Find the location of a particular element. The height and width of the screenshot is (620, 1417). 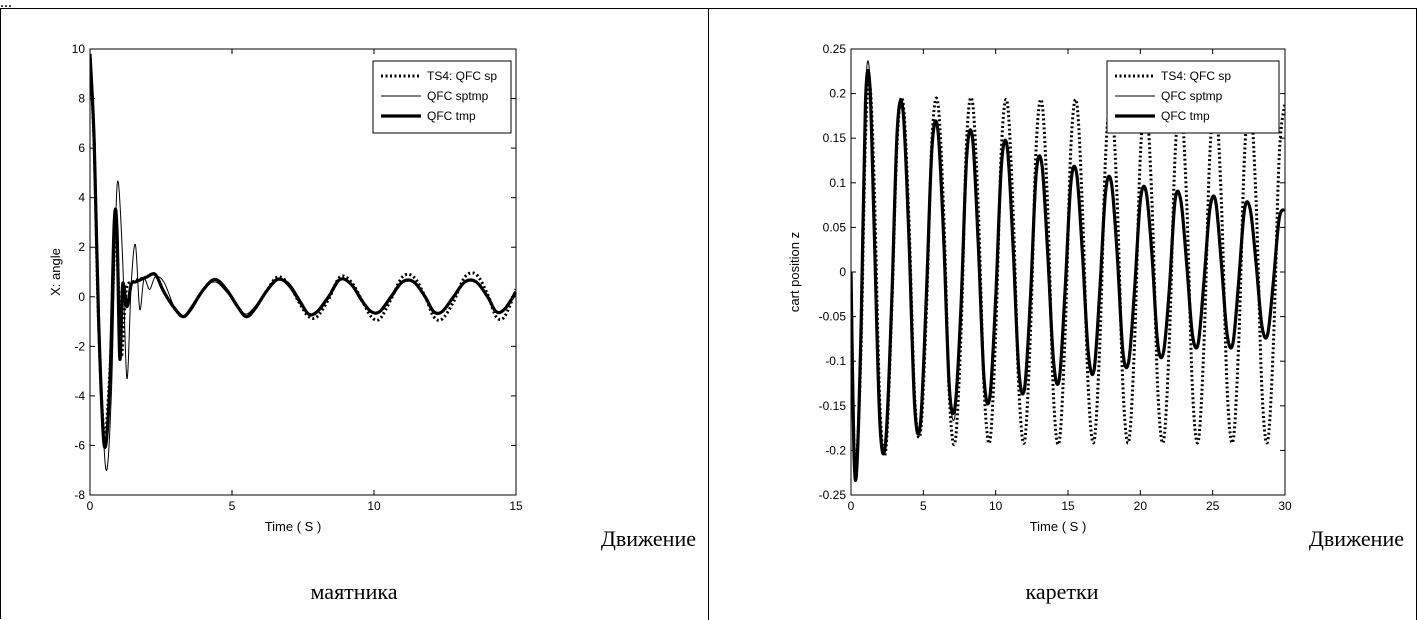

y-tick-label: 0.15 is located at coordinates (835, 138).